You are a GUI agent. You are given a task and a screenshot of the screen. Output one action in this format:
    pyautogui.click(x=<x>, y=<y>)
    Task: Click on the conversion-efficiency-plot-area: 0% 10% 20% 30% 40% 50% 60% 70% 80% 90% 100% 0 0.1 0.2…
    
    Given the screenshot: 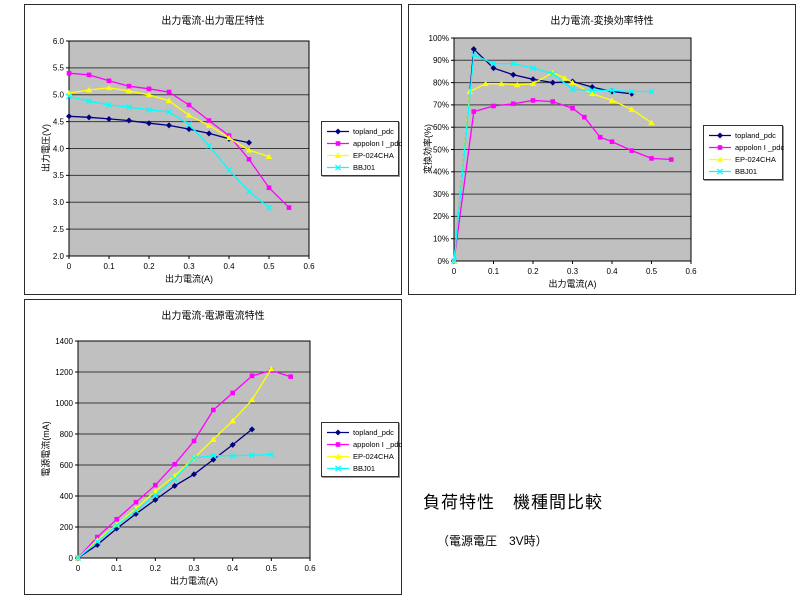 What is the action you would take?
    pyautogui.click(x=563, y=155)
    